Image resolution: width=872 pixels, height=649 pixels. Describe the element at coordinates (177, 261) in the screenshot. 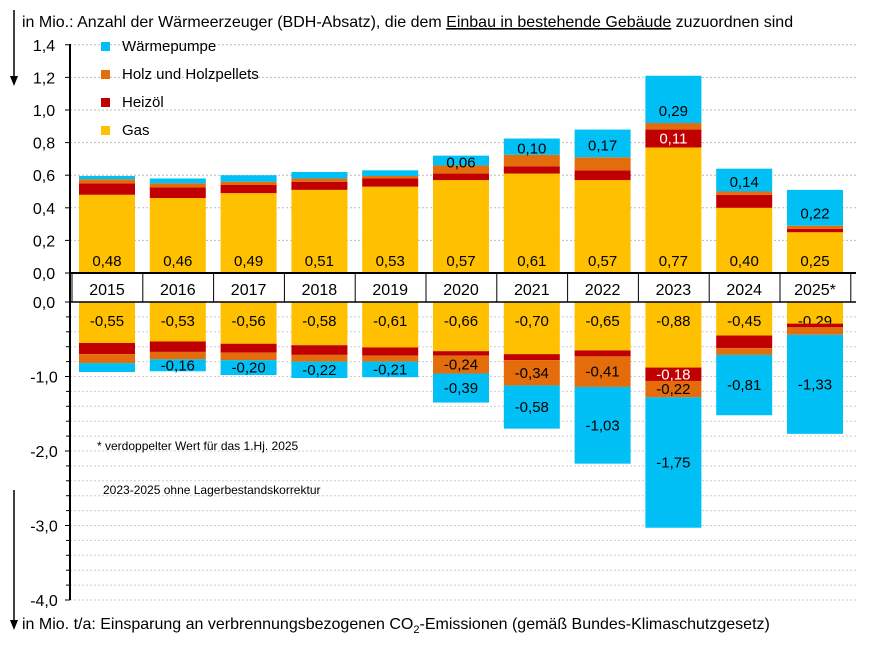

I see `data-label: 0,46` at that location.